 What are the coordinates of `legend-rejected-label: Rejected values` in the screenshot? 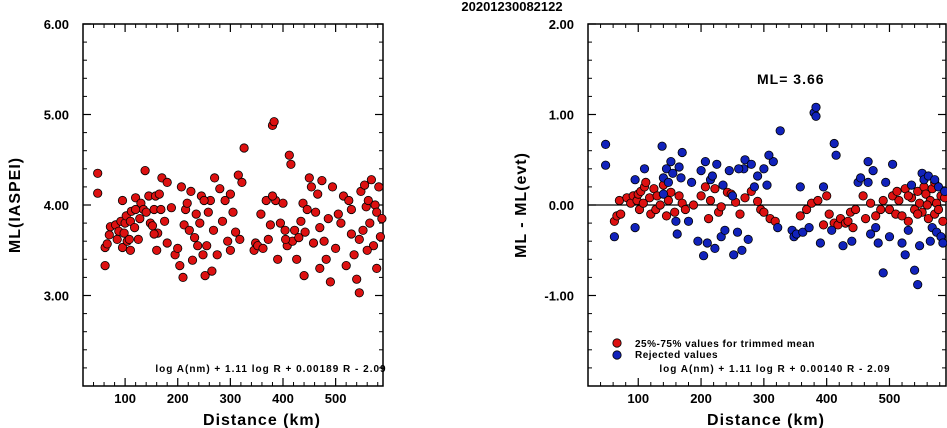 It's located at (676, 355).